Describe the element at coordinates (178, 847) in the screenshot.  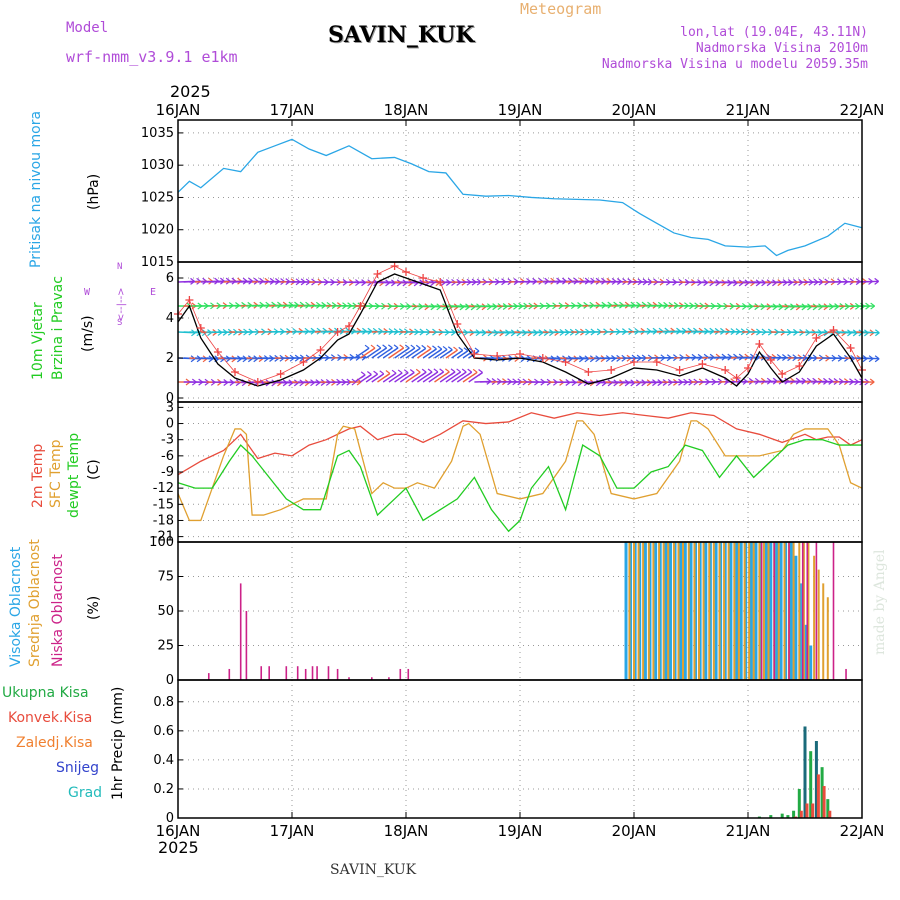
I see `year-bottom: 2025` at that location.